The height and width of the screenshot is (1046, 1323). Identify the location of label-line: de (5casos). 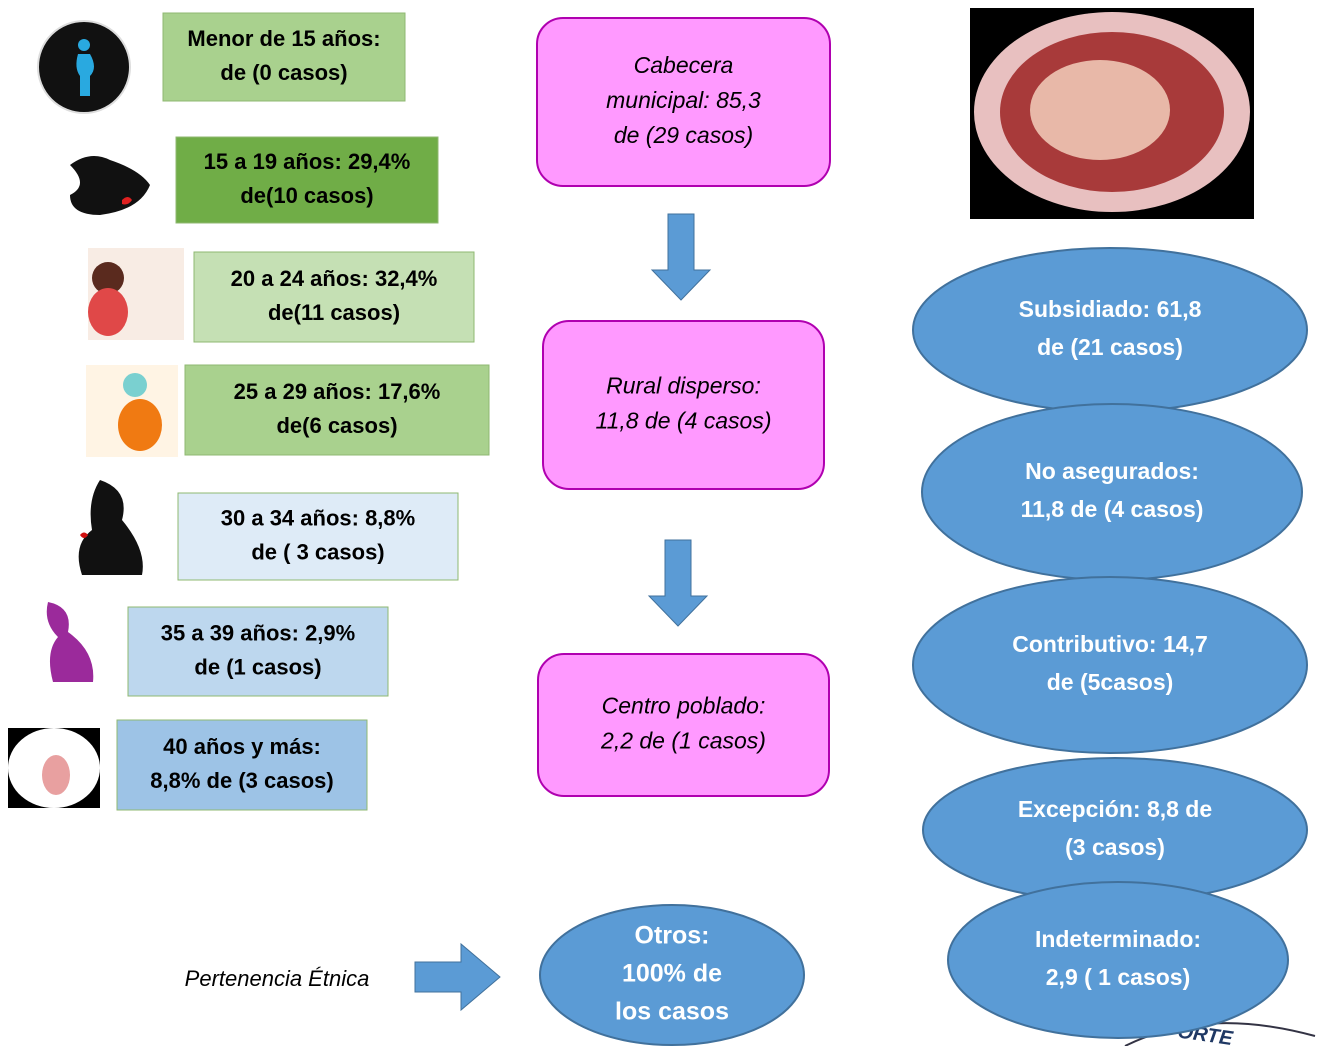
(1110, 682).